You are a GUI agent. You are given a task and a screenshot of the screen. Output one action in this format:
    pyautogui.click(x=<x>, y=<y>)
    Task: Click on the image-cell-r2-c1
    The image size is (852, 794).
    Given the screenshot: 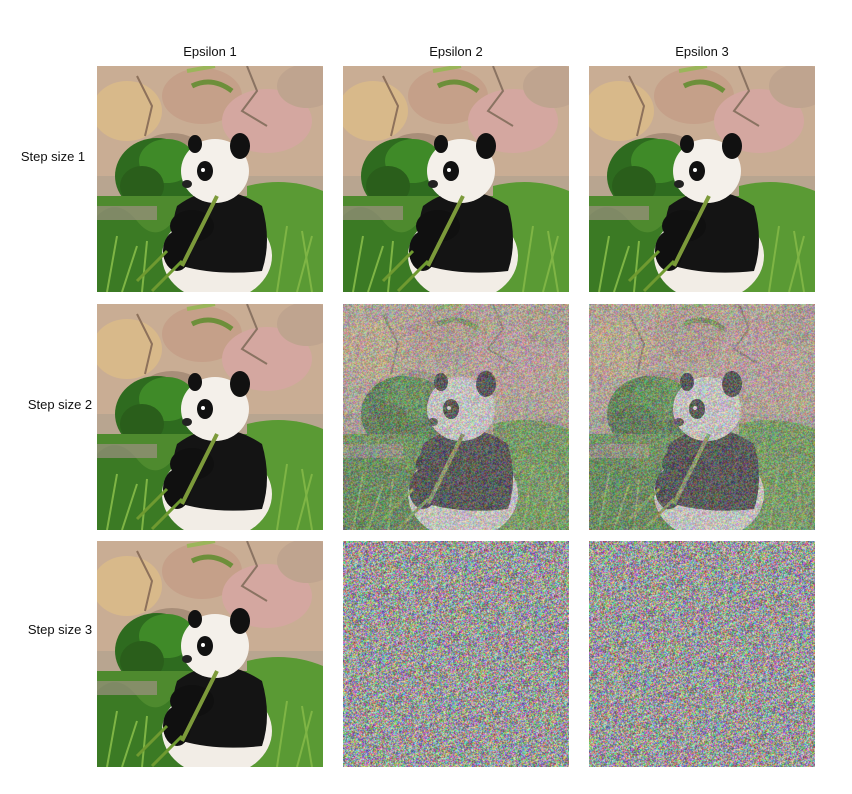 What is the action you would take?
    pyautogui.click(x=210, y=417)
    